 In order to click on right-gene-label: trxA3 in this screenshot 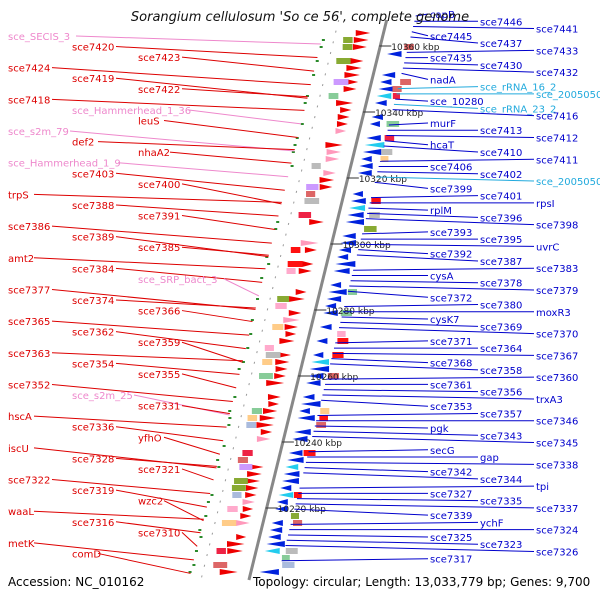, I will do `click(549, 400)`.